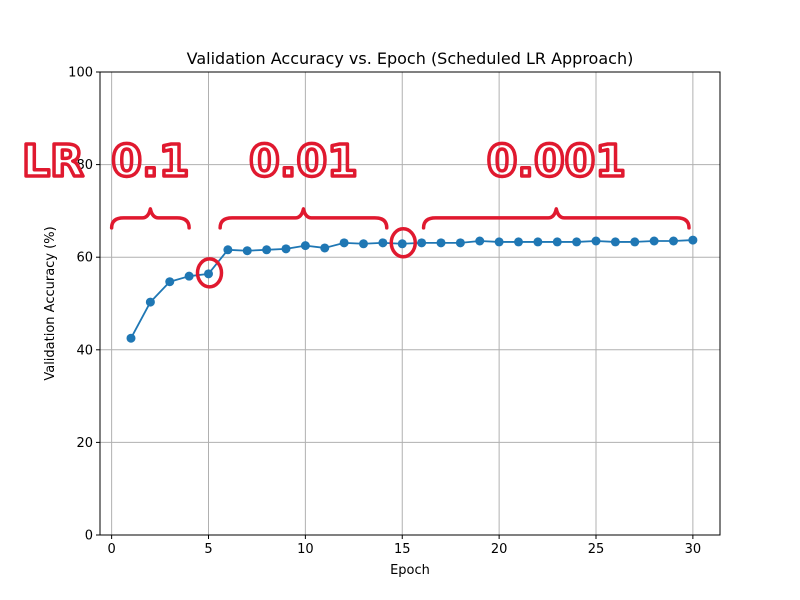  What do you see at coordinates (89, 536) in the screenshot?
I see `y-tick-label: 0` at bounding box center [89, 536].